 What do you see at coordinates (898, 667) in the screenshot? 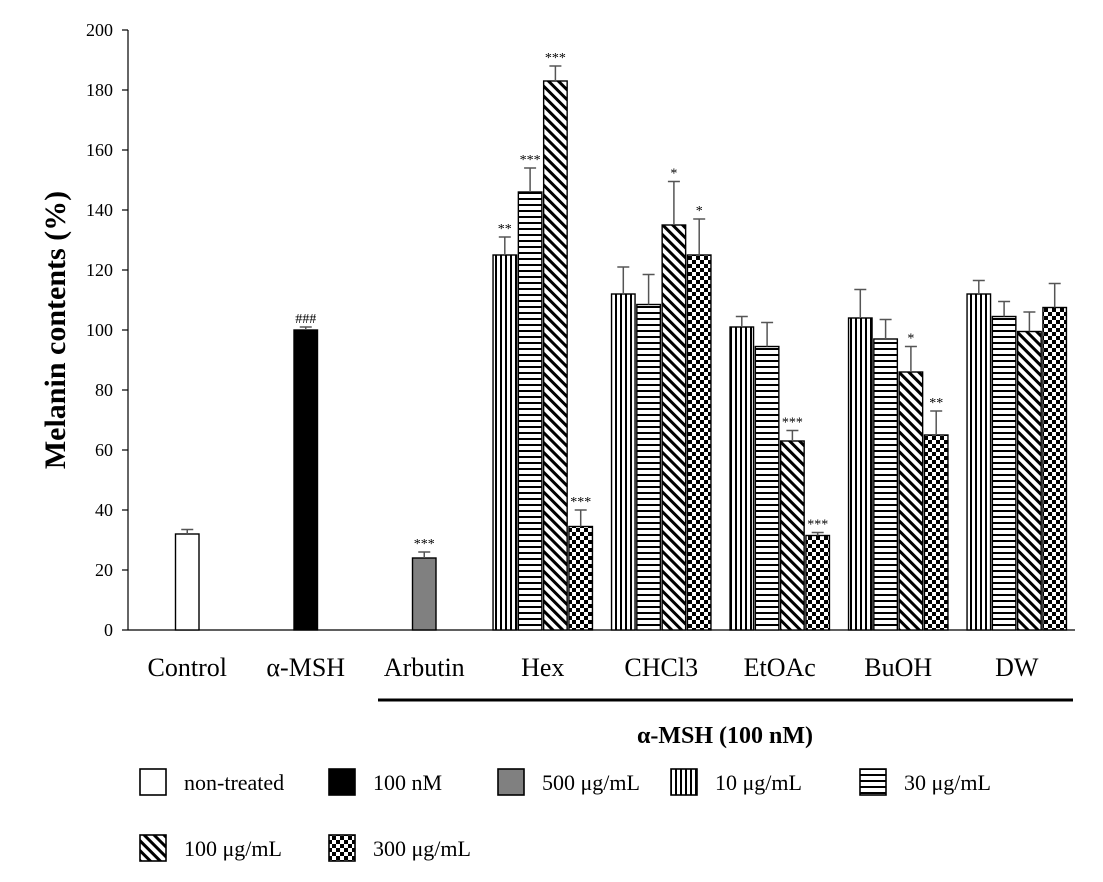
I see `x-tick-label: BuOH` at bounding box center [898, 667].